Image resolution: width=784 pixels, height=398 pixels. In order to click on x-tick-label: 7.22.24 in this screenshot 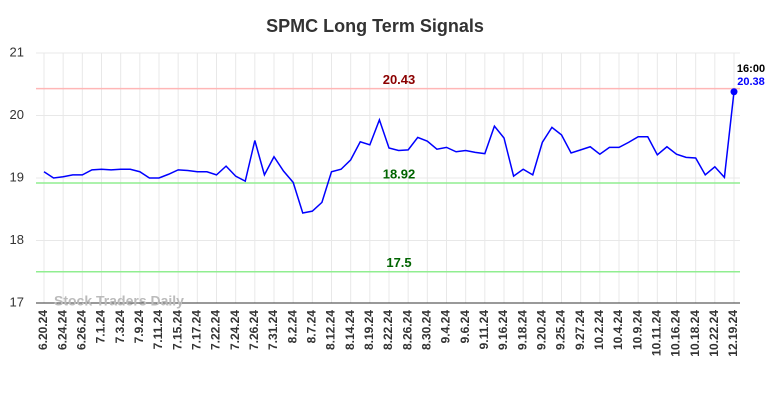, I will do `click(216, 330)`.